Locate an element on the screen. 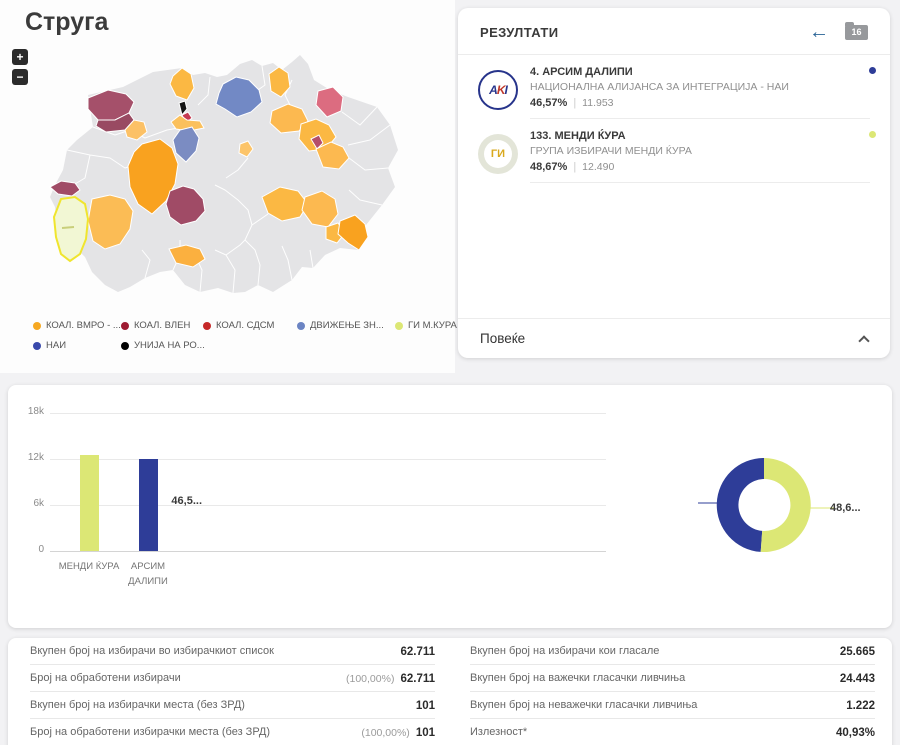 This screenshot has height=745, width=900. municipality-orange-ne4 is located at coordinates (332, 155).